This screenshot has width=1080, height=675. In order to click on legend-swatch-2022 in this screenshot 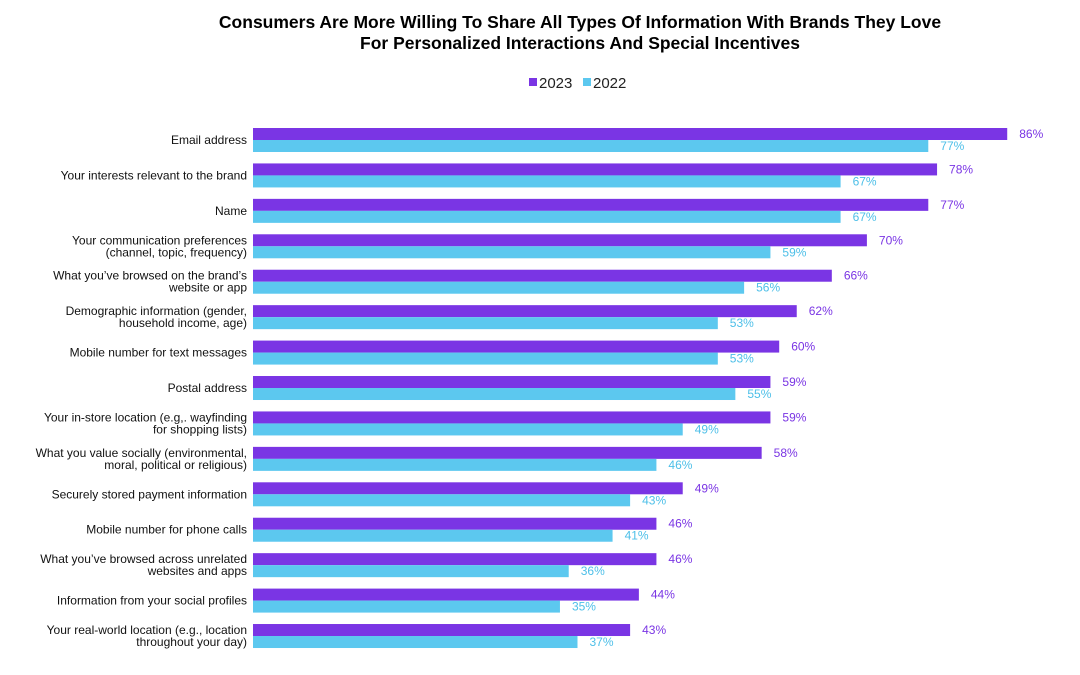, I will do `click(587, 82)`.